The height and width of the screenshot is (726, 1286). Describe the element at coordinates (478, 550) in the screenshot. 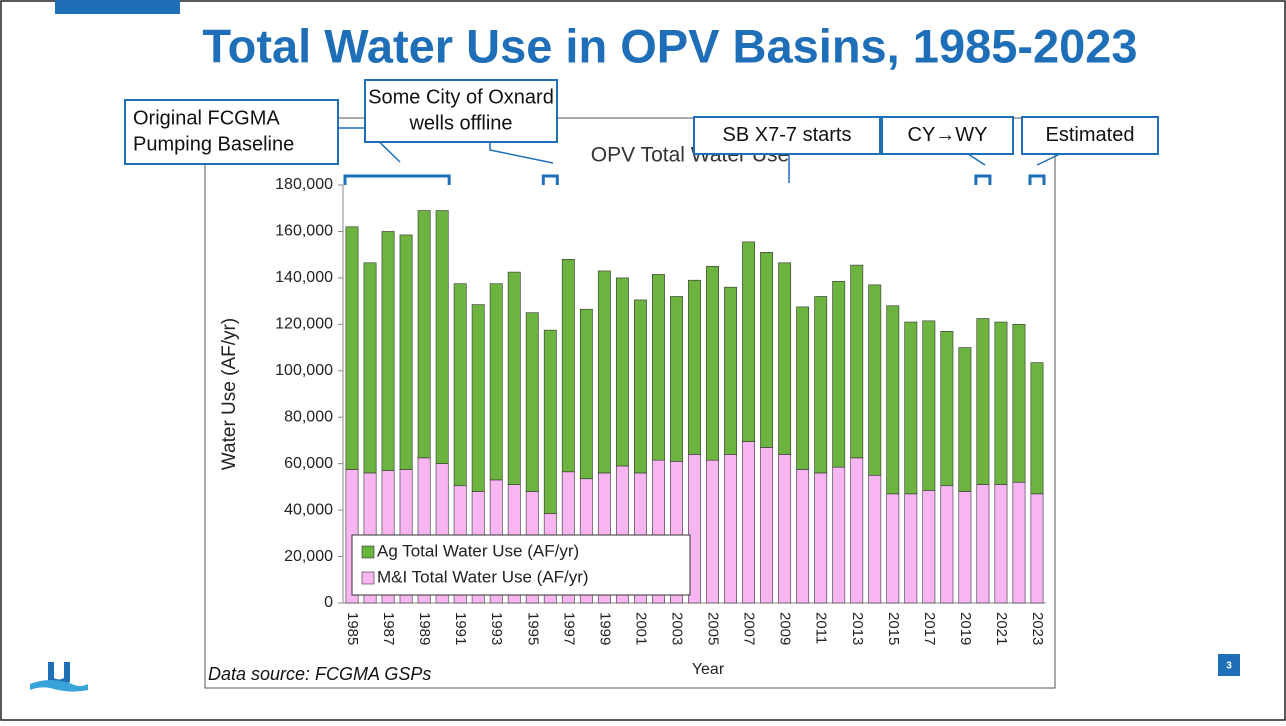

I see `legend-label: Ag Total Water Use (AF/yr)` at that location.